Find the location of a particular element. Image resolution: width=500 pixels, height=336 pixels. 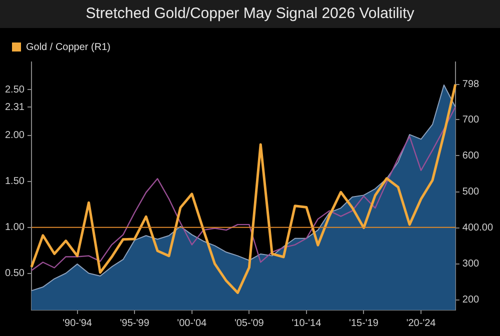

chart-title: Stretched Gold/Copper May Signal 2026 Volatility is located at coordinates (250, 14).